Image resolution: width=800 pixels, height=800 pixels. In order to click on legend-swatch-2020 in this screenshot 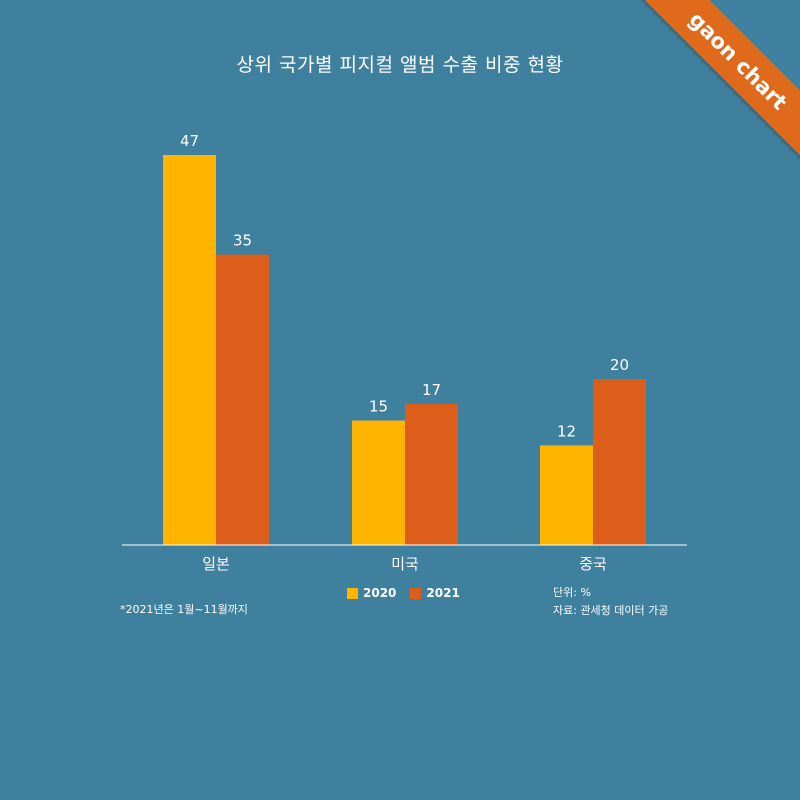, I will do `click(352, 593)`.